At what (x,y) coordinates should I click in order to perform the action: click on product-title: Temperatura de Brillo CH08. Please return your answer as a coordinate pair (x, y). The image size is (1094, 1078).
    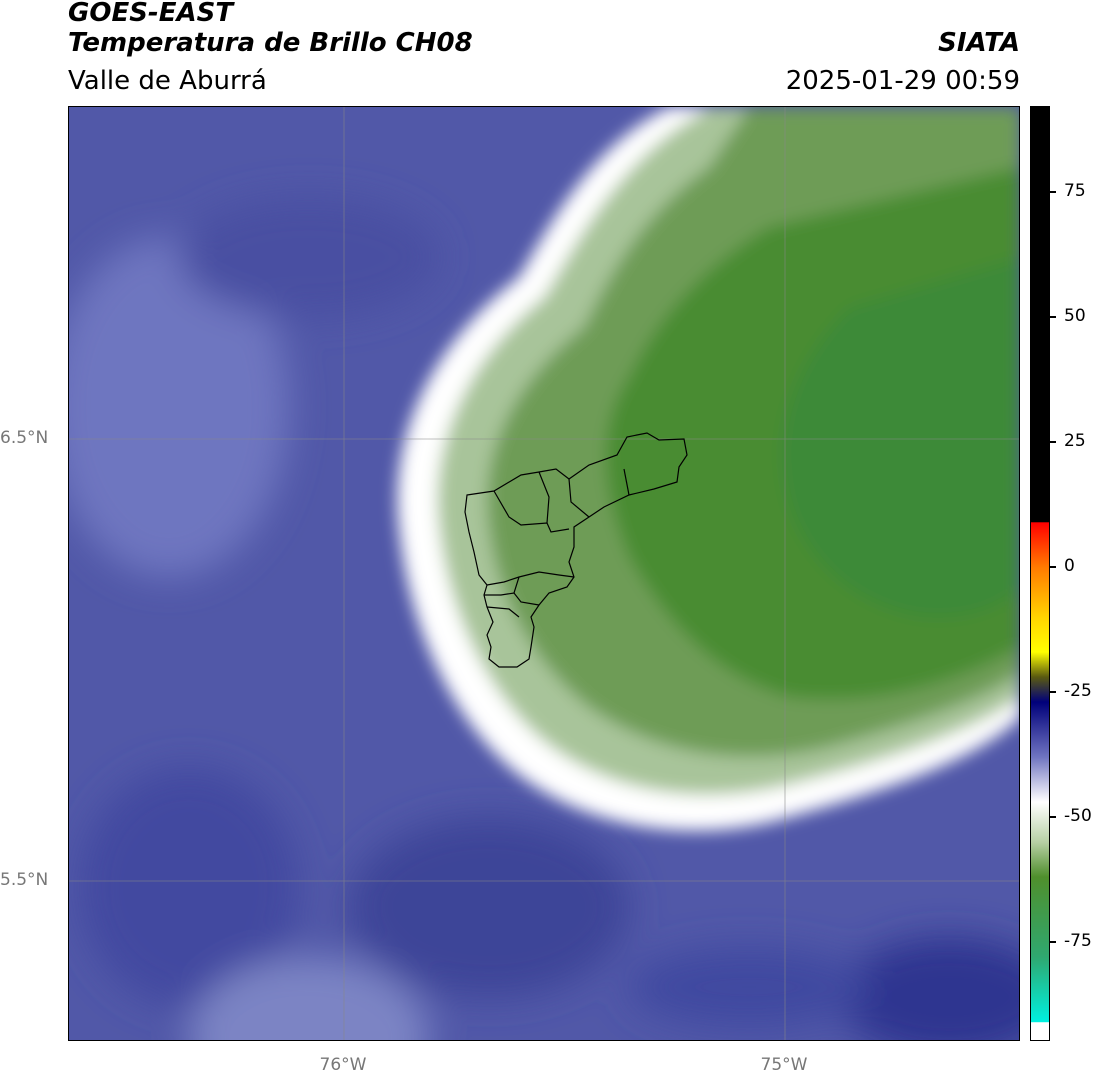
    Looking at the image, I should click on (270, 43).